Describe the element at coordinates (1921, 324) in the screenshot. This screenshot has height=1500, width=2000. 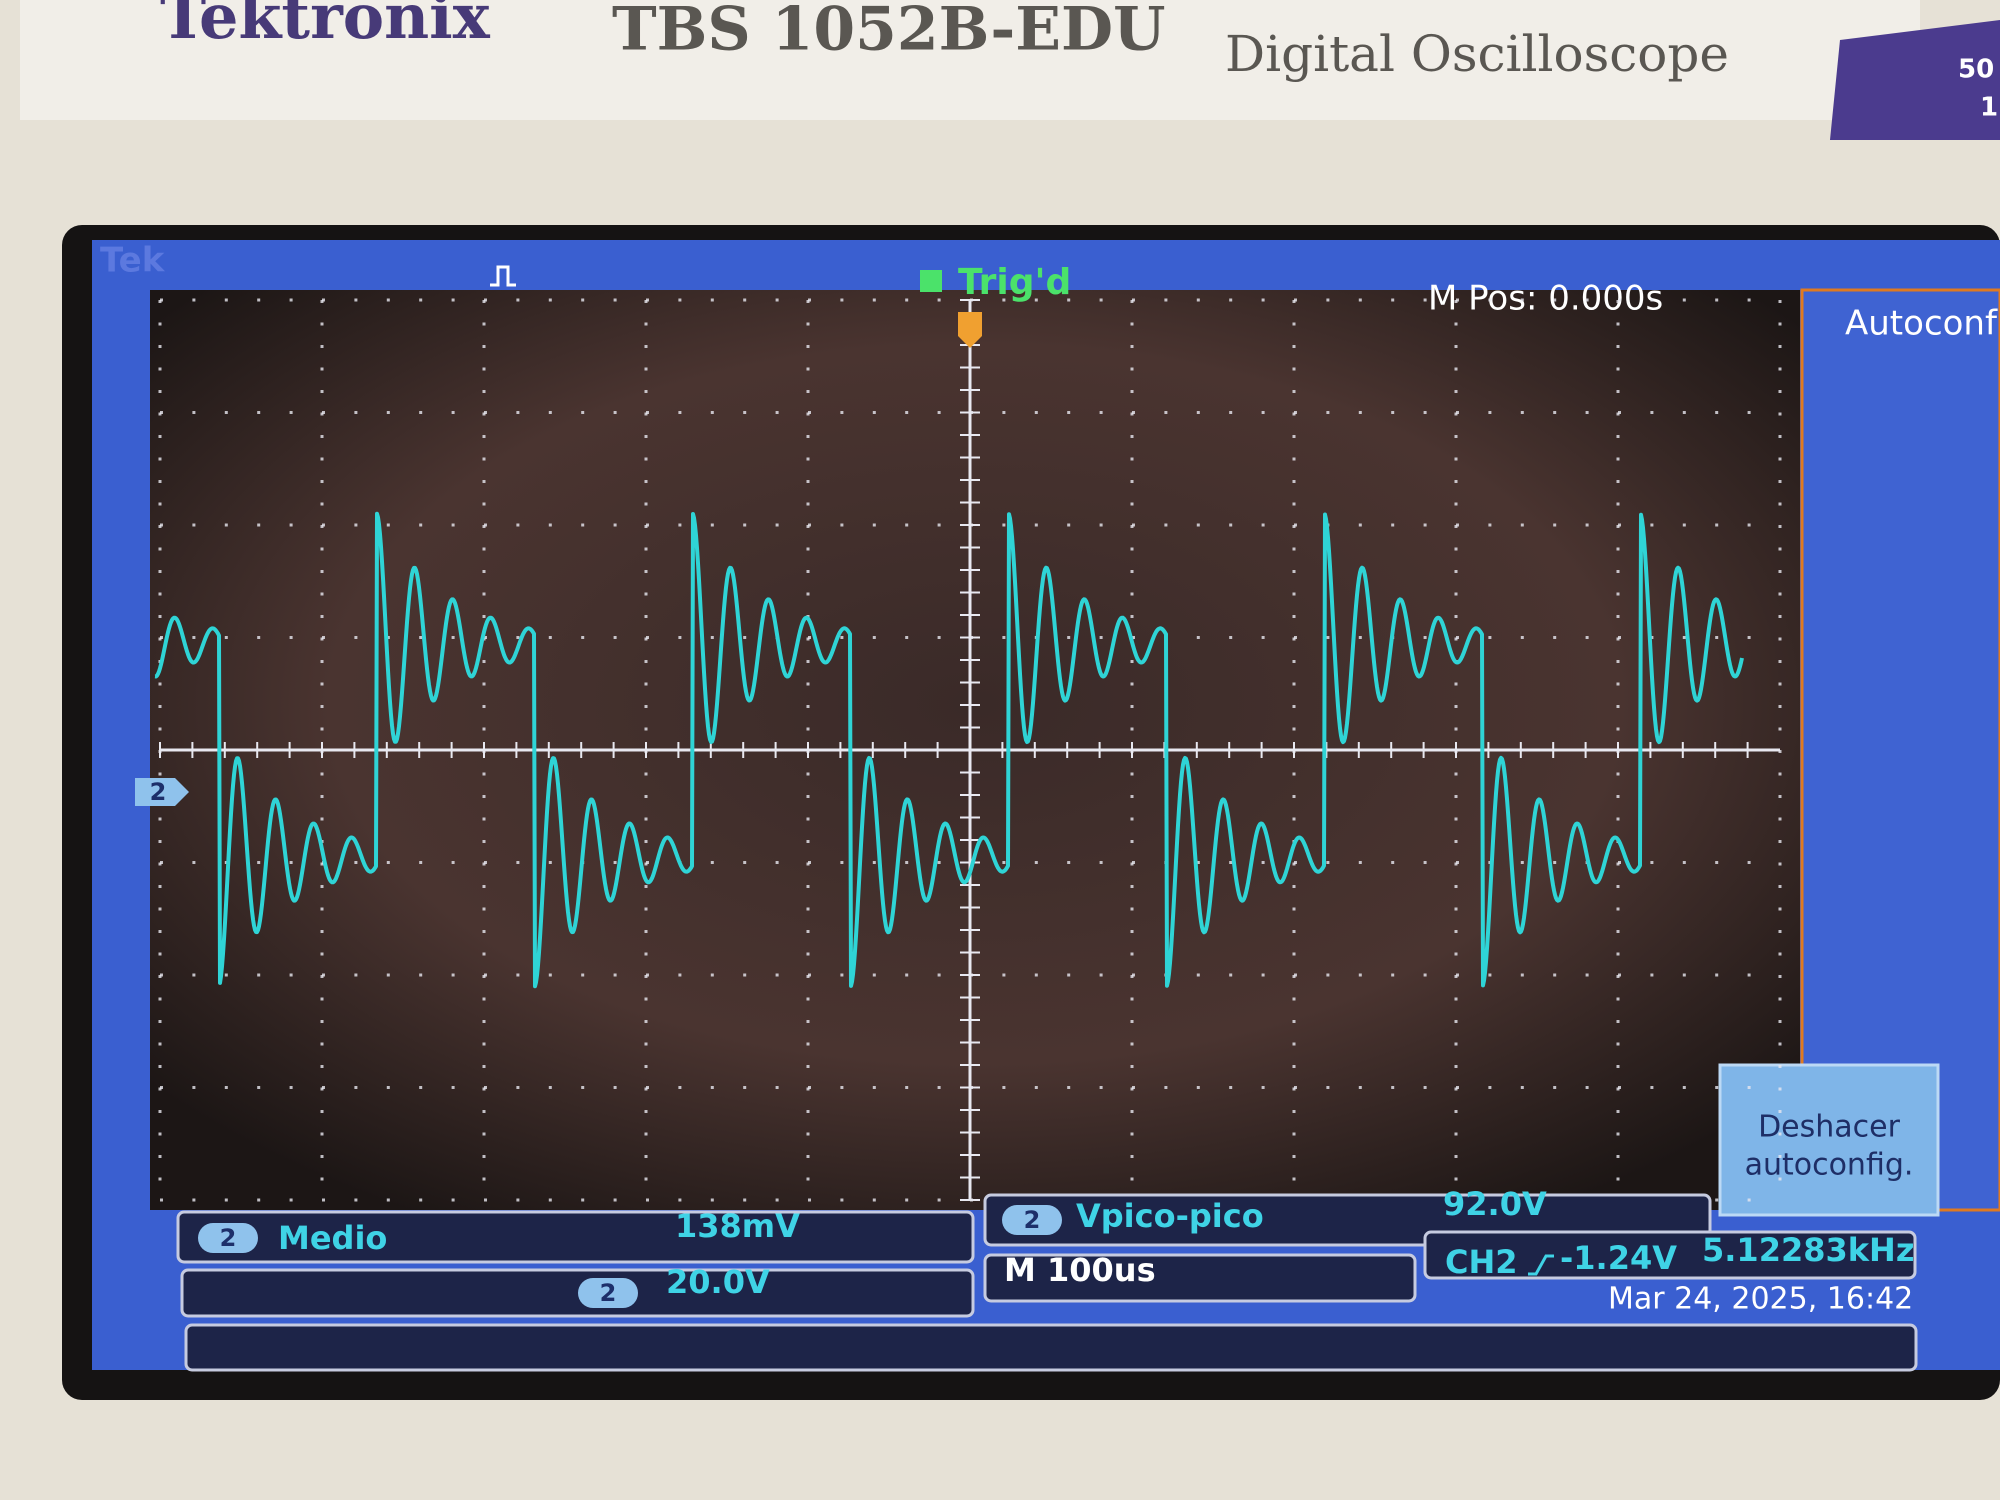
I see `menu-title: Autoconf` at that location.